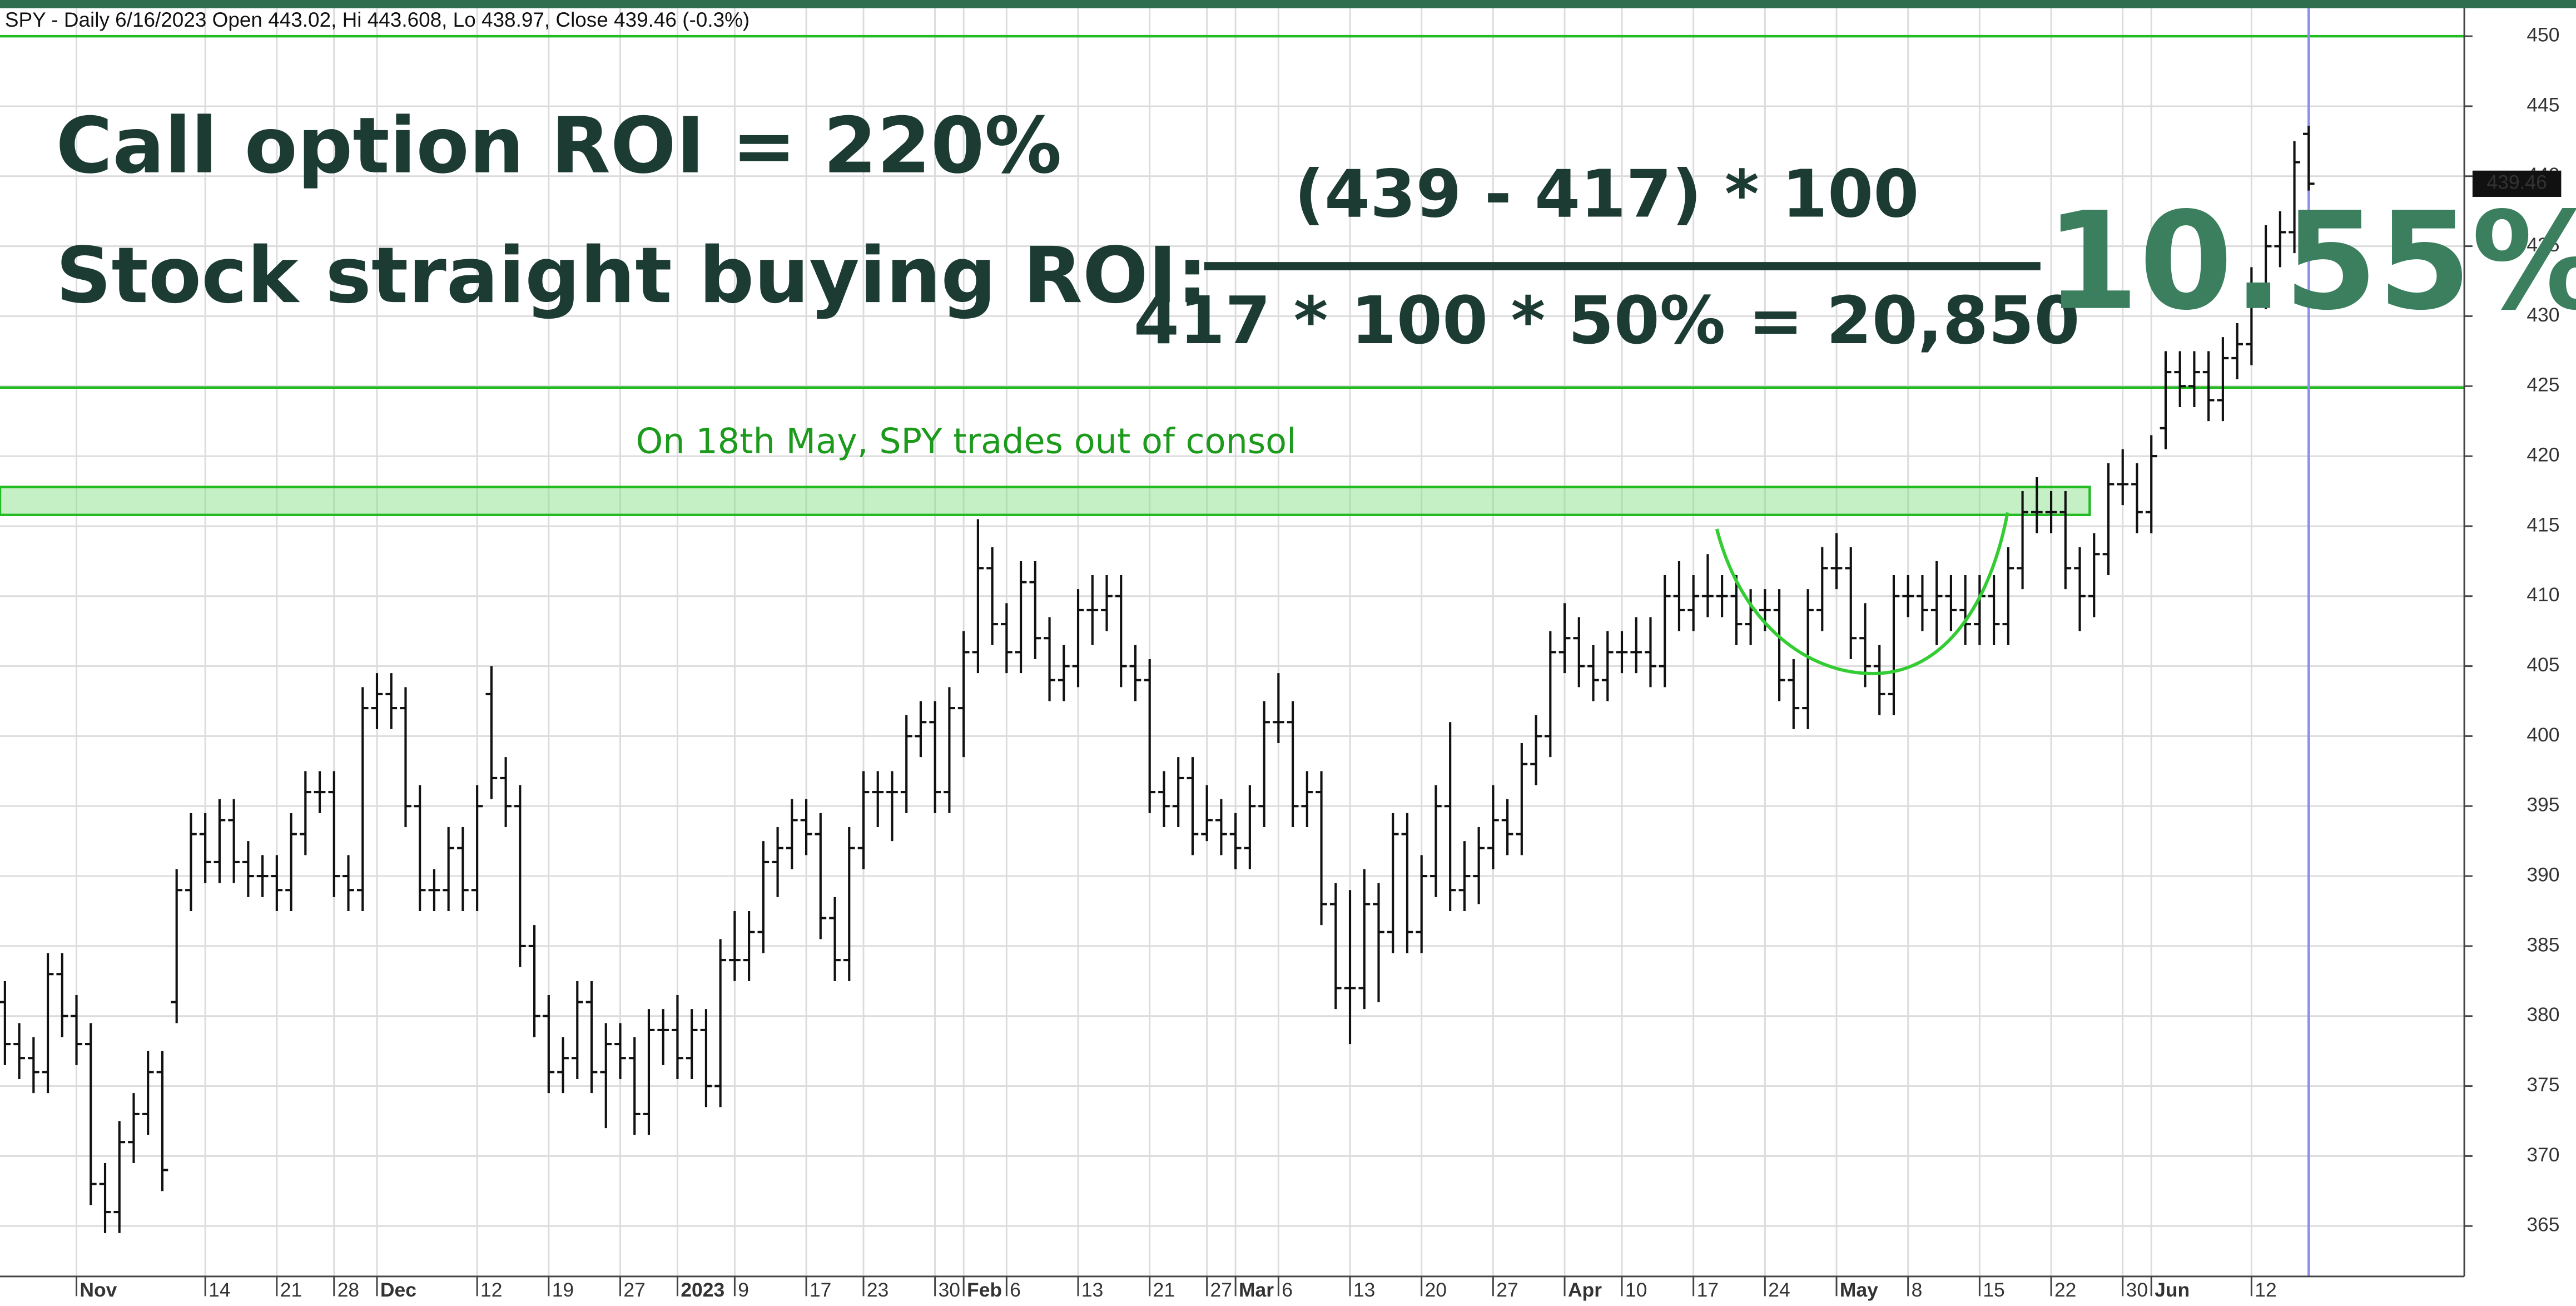 This screenshot has height=1306, width=2576. I want to click on x-tick-label: 19, so click(563, 1290).